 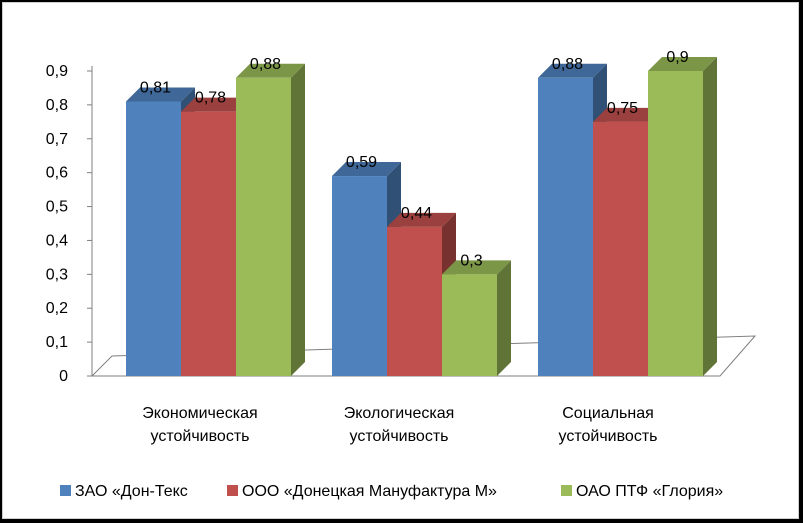 I want to click on data-label: 0,3, so click(x=471, y=260).